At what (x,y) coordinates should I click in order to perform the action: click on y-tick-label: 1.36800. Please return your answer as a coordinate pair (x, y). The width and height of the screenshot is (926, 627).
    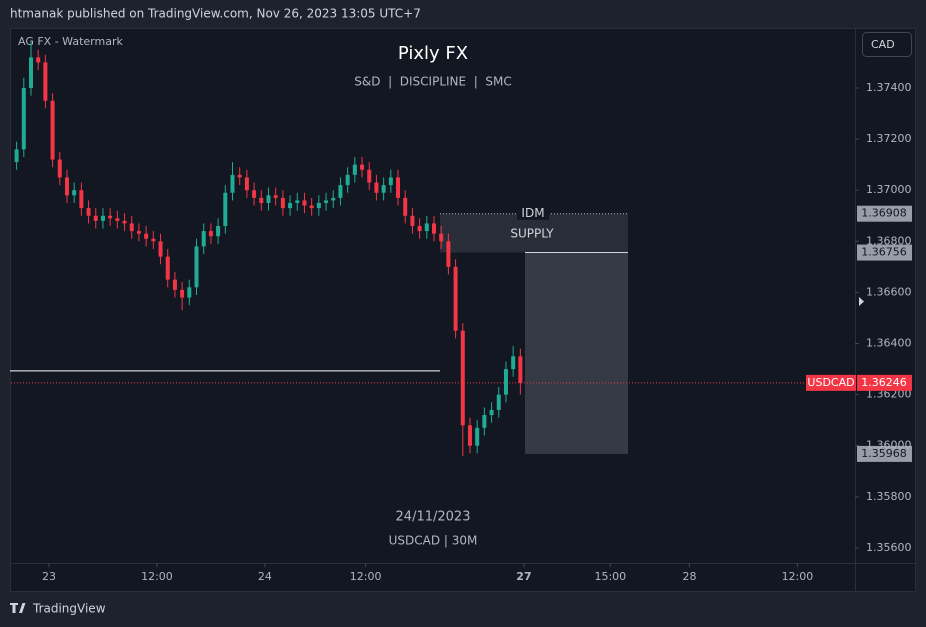
    Looking at the image, I should click on (889, 240).